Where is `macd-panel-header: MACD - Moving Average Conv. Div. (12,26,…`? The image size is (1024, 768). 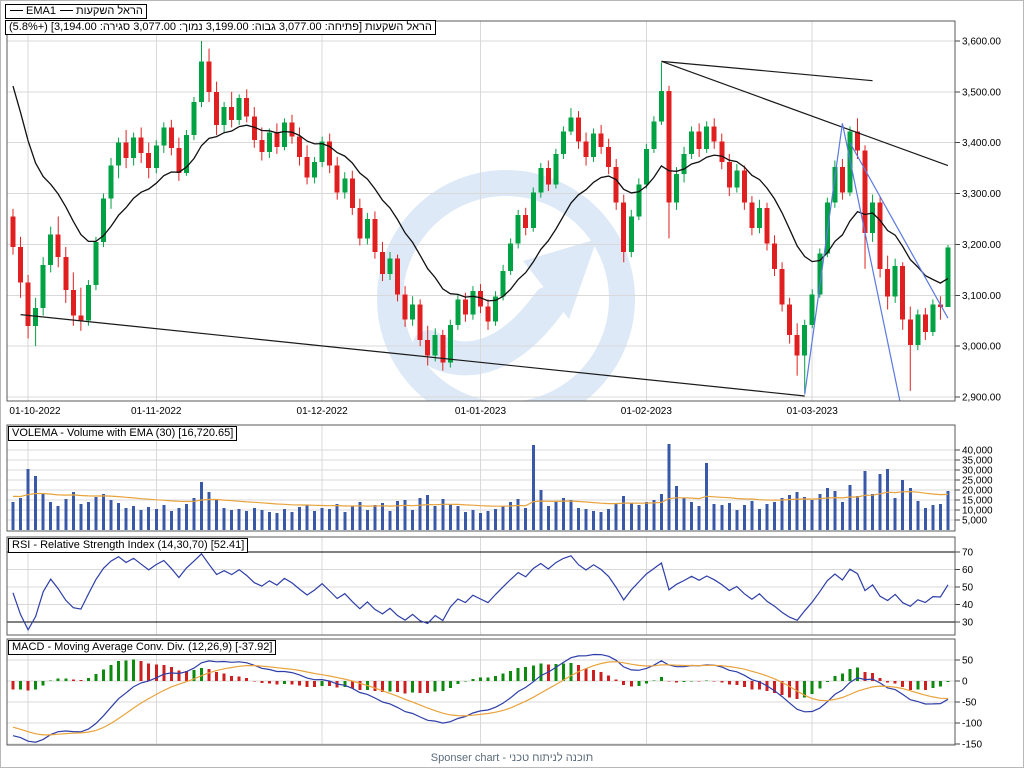
macd-panel-header: MACD - Moving Average Conv. Div. (12,26,… is located at coordinates (142, 647).